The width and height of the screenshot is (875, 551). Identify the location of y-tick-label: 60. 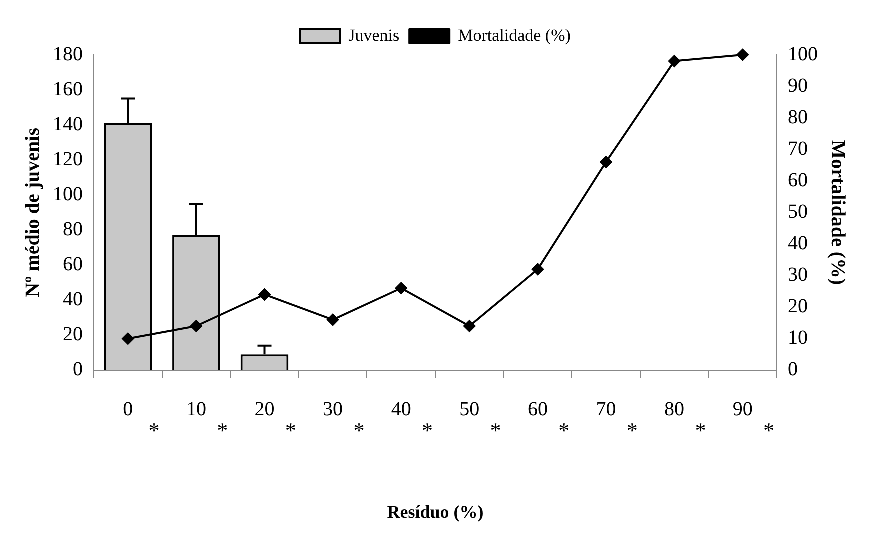
(73, 265).